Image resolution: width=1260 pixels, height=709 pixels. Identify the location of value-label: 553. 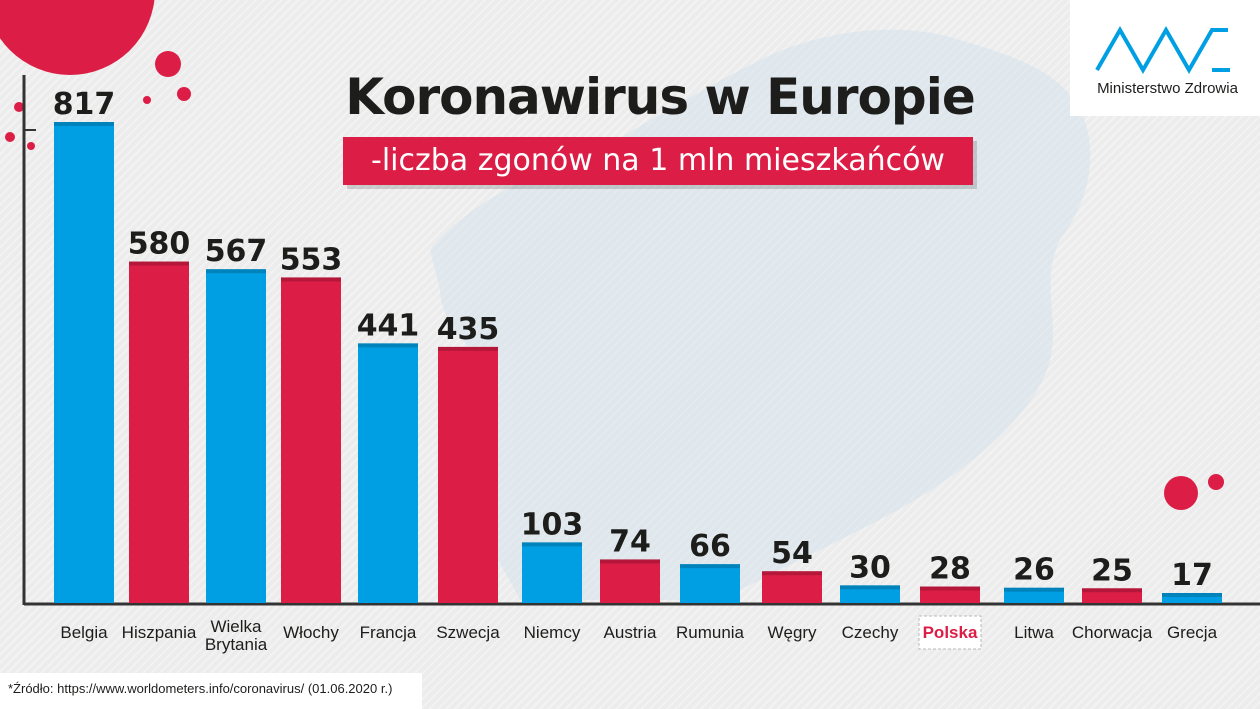
(311, 259).